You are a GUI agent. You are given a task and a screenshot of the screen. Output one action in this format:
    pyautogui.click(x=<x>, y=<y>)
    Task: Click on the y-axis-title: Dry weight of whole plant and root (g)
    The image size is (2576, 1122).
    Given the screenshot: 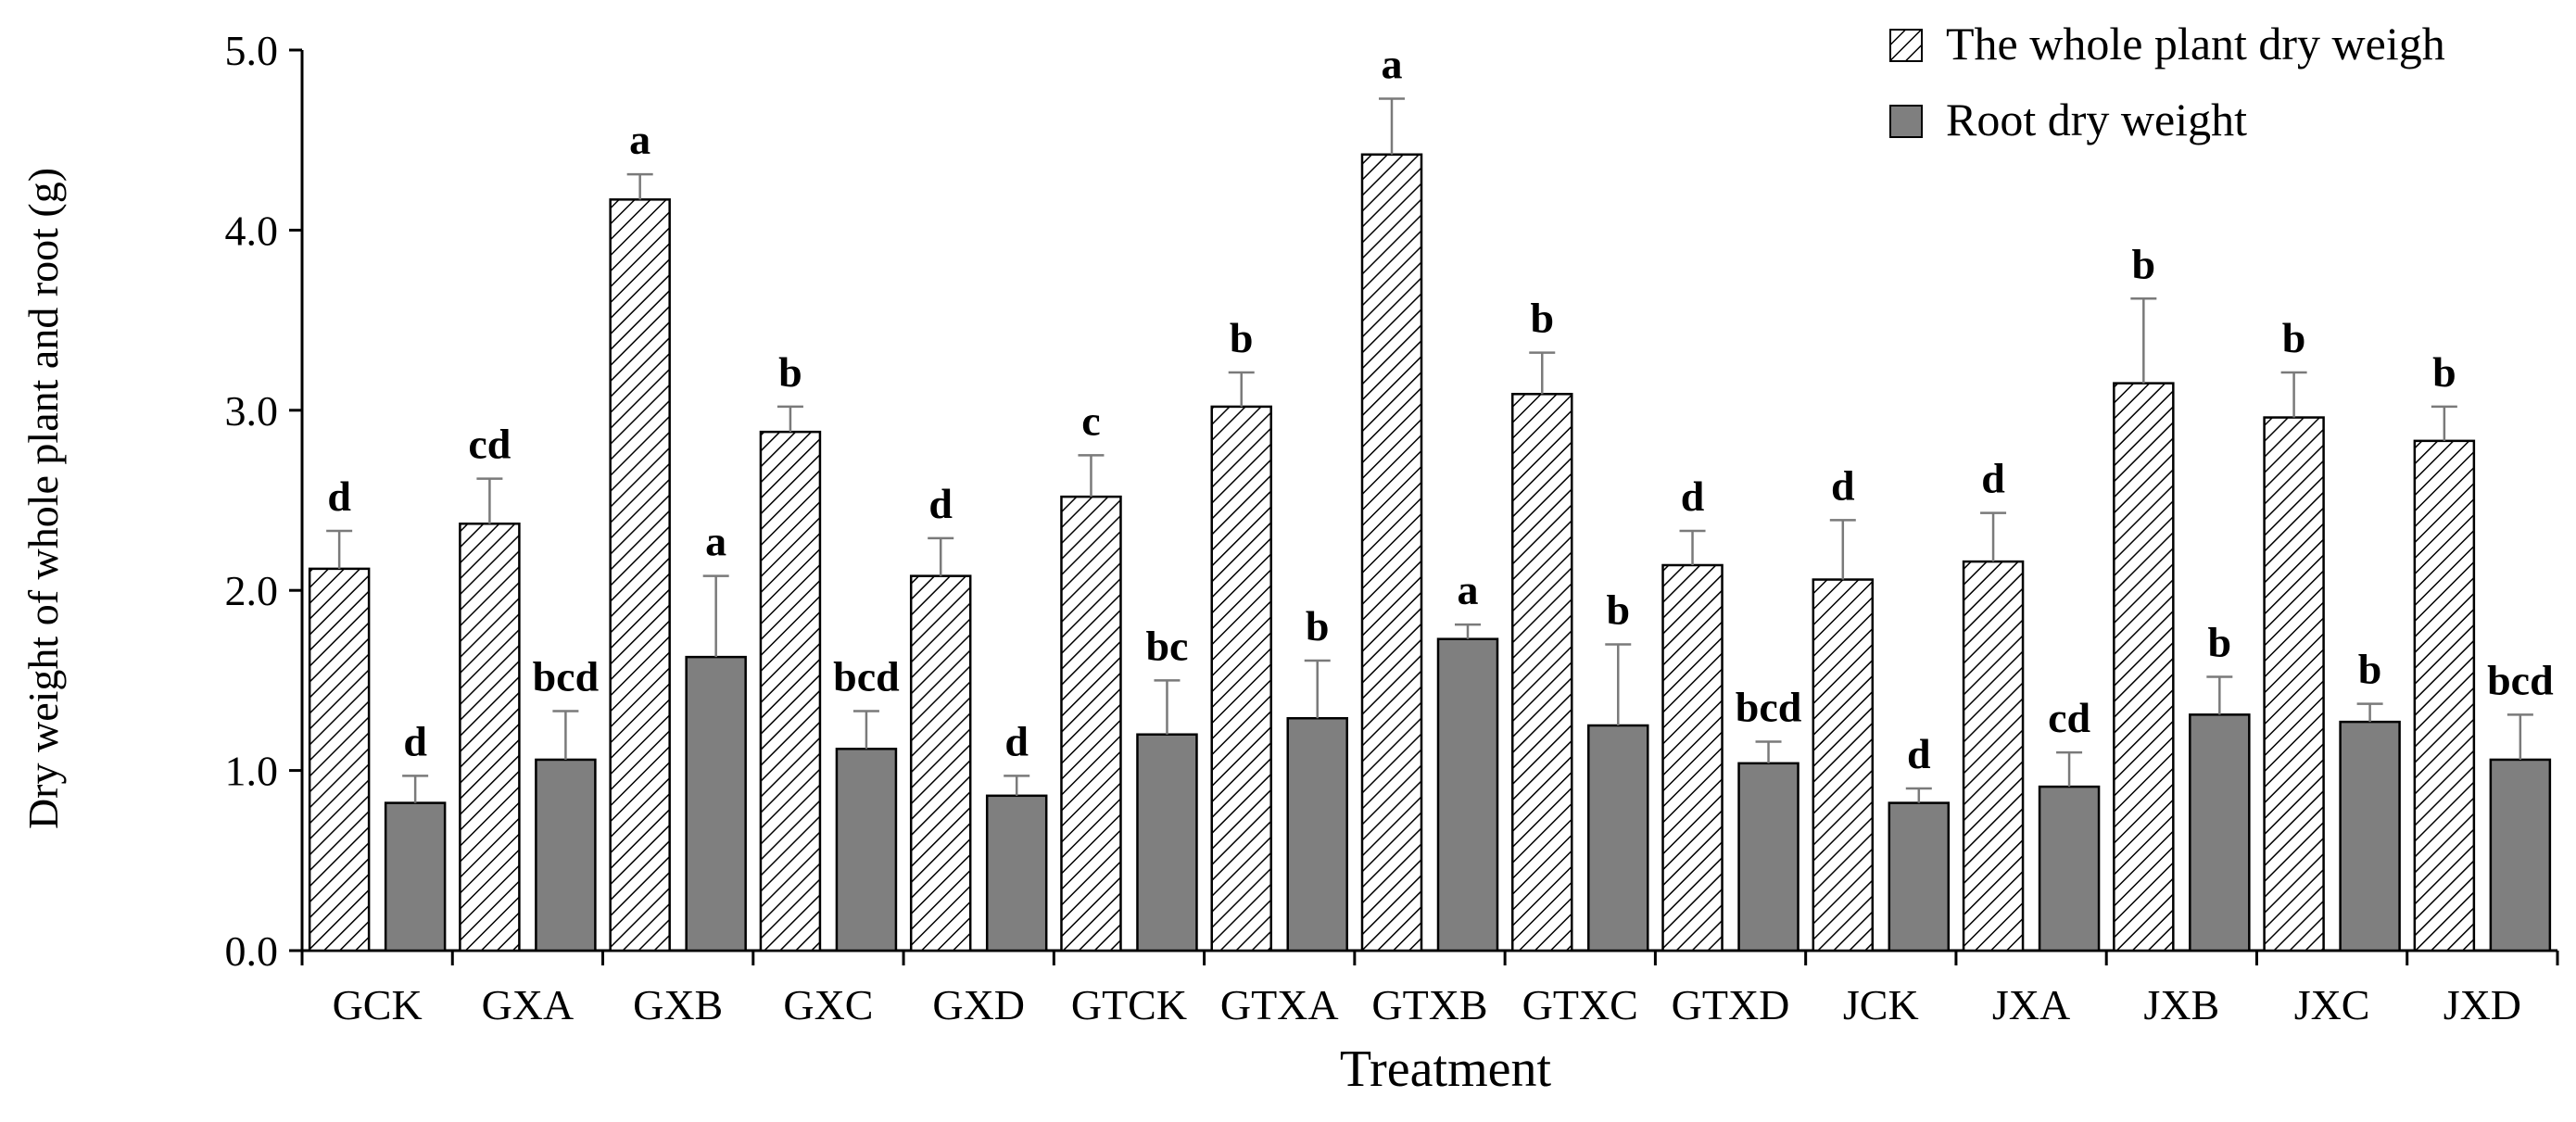 What is the action you would take?
    pyautogui.click(x=43, y=498)
    